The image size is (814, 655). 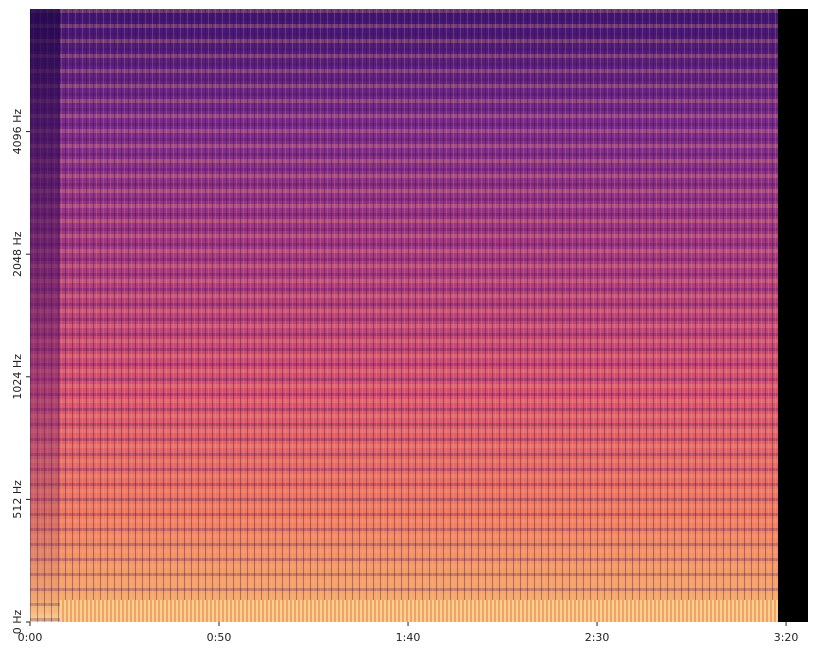 What do you see at coordinates (17, 377) in the screenshot?
I see `y-tick-label: 1024 Hz` at bounding box center [17, 377].